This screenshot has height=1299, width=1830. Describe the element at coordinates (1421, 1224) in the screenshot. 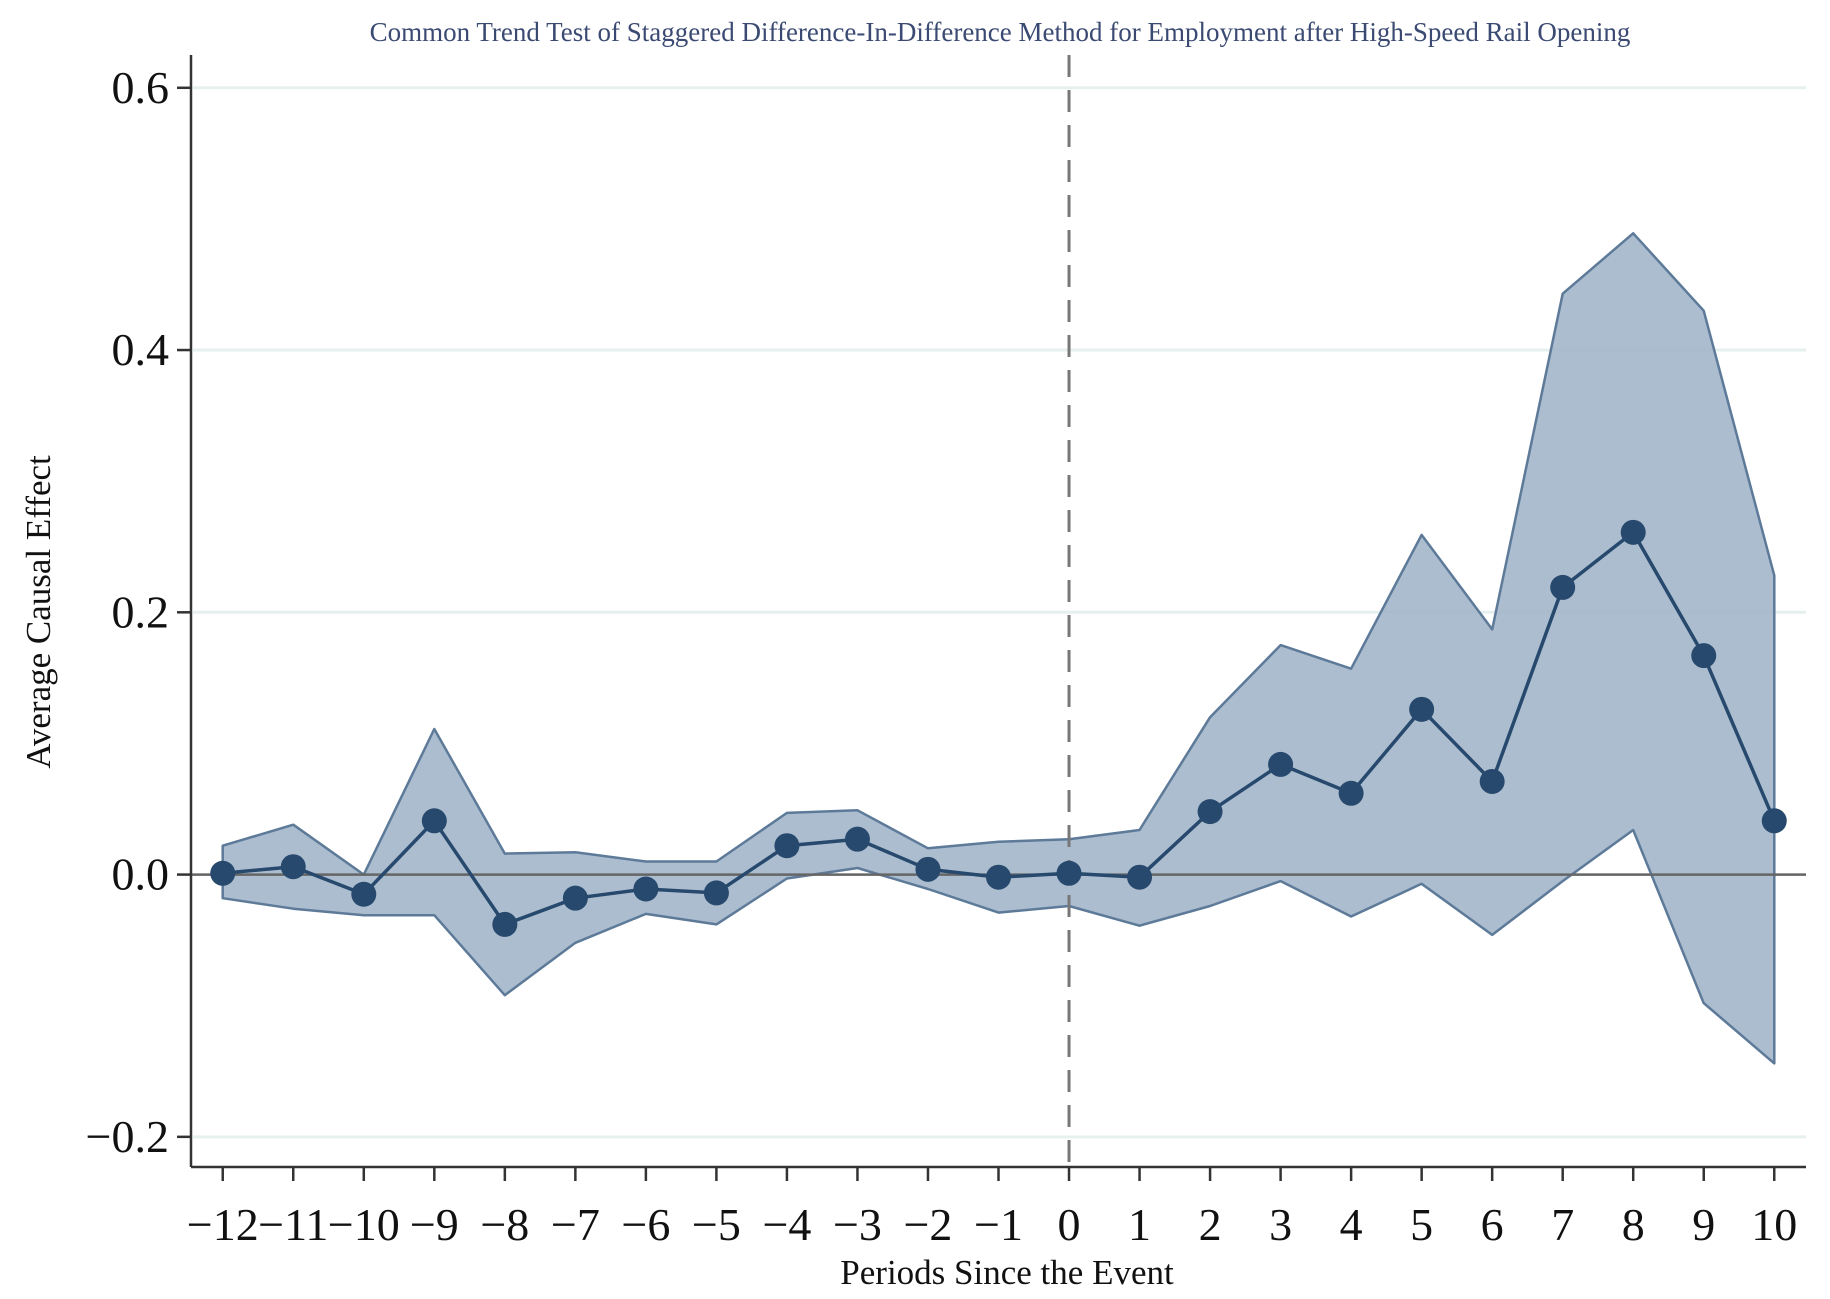

I see `x-tick-label: 5` at that location.